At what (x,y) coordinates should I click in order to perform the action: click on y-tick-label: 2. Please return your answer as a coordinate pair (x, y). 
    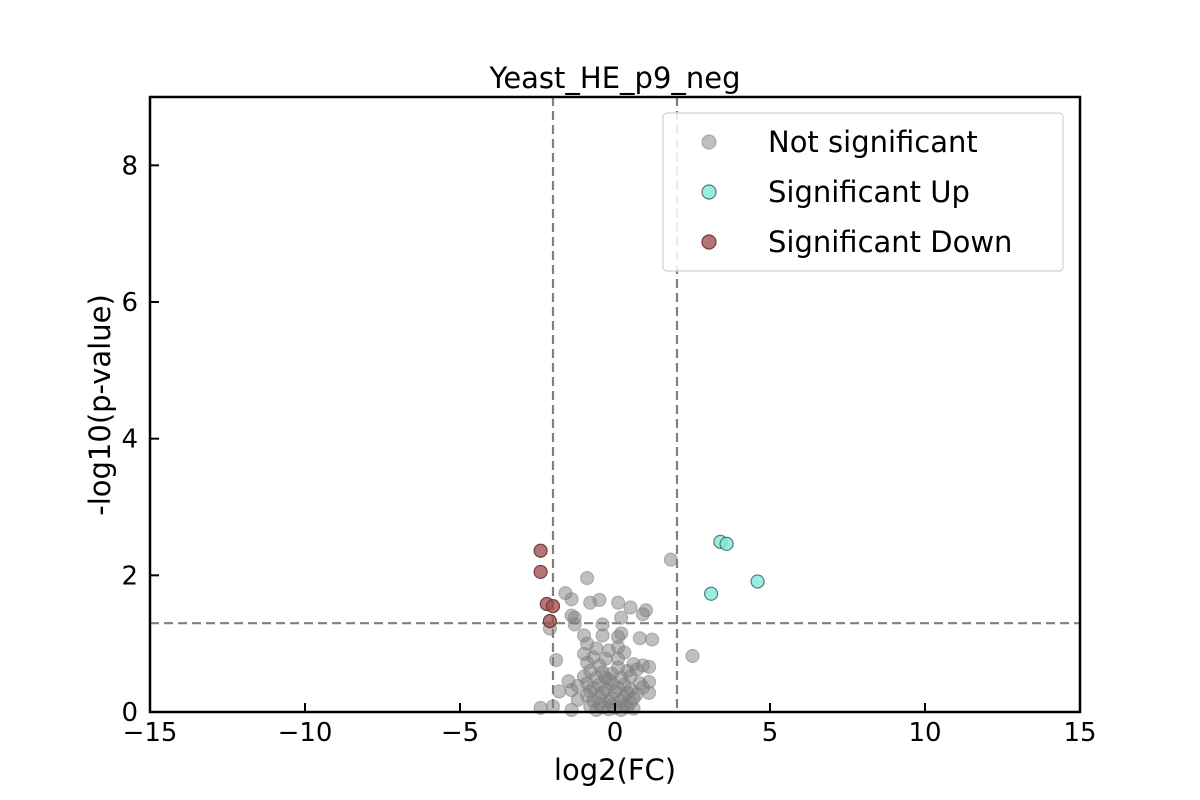
    Looking at the image, I should click on (129, 576).